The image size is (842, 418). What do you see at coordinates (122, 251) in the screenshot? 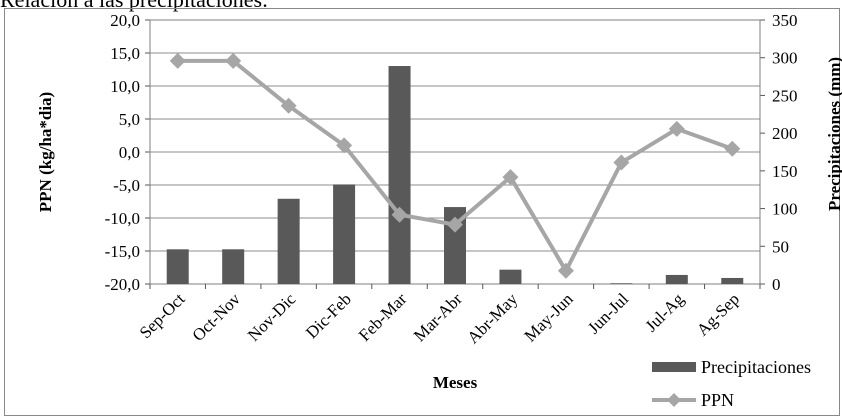
I see `y-tick-label: -15,0` at bounding box center [122, 251].